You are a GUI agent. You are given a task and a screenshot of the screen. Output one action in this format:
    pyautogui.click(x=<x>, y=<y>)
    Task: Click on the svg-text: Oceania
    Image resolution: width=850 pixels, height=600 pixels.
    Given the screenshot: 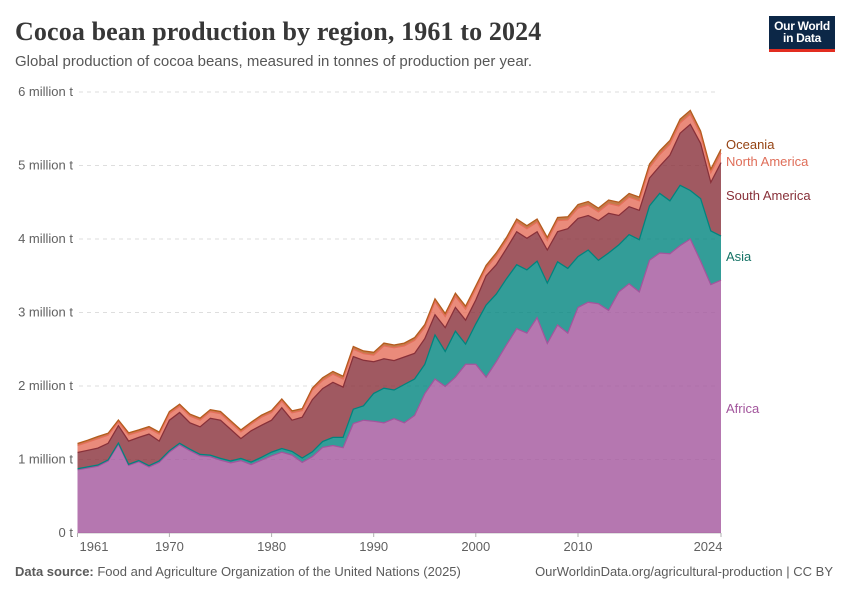 What is the action you would take?
    pyautogui.click(x=750, y=144)
    